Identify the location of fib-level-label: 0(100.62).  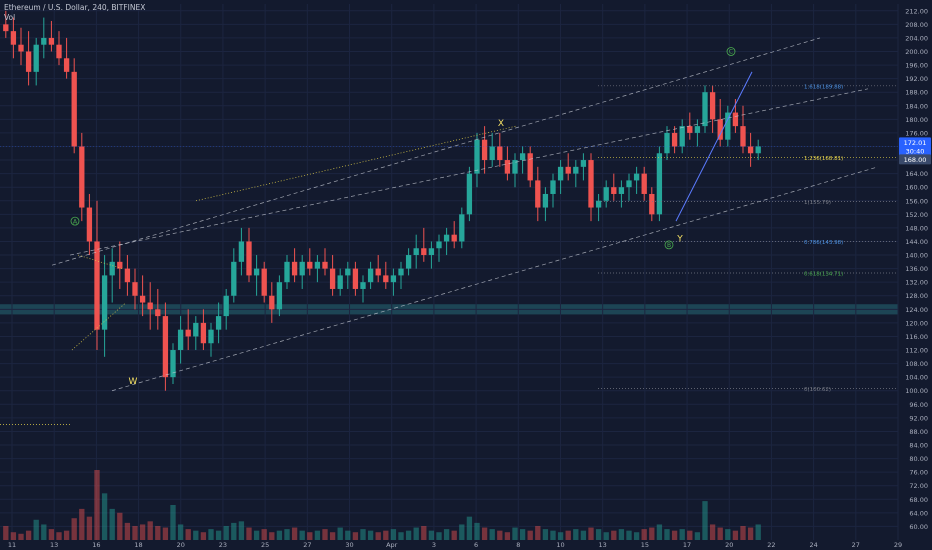
(817, 390).